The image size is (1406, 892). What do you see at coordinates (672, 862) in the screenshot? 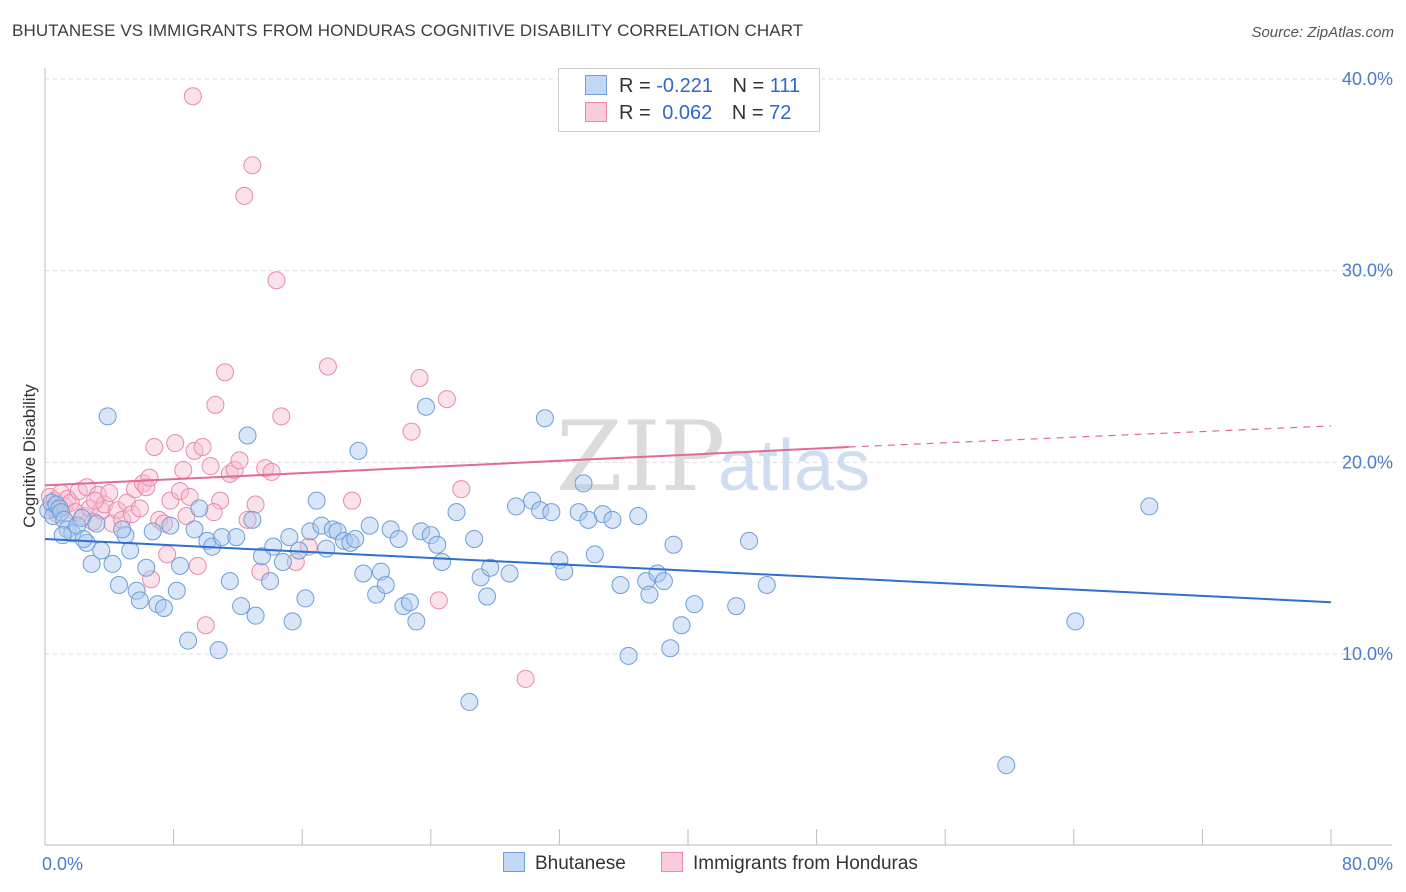
I see `bottom-legend-swatch-pink` at bounding box center [672, 862].